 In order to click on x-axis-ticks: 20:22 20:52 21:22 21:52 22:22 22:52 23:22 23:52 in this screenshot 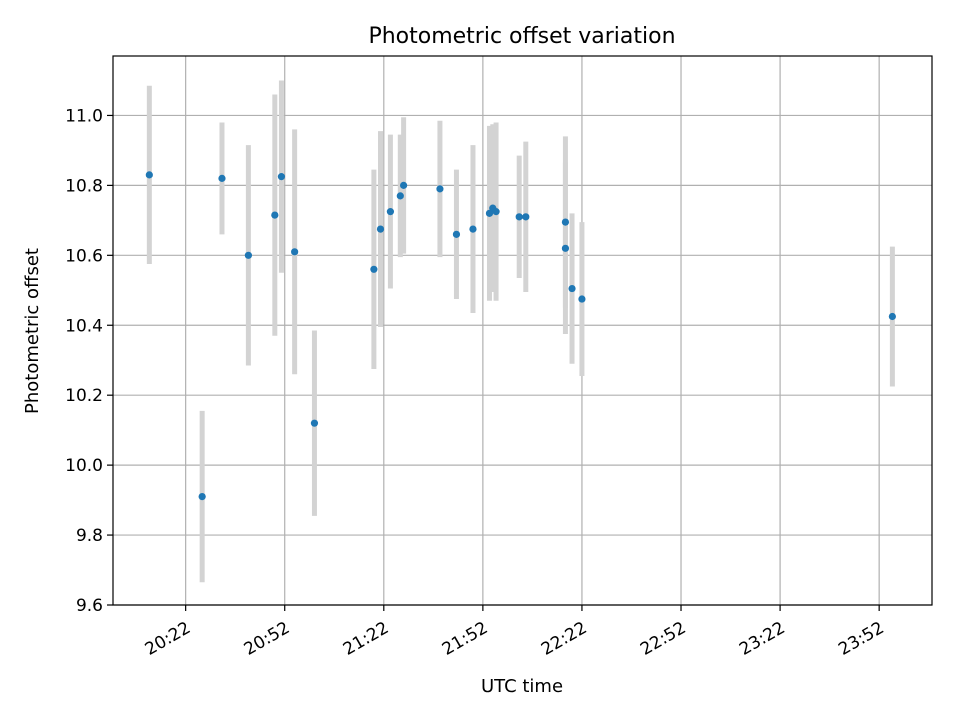, I will do `click(515, 632)`.